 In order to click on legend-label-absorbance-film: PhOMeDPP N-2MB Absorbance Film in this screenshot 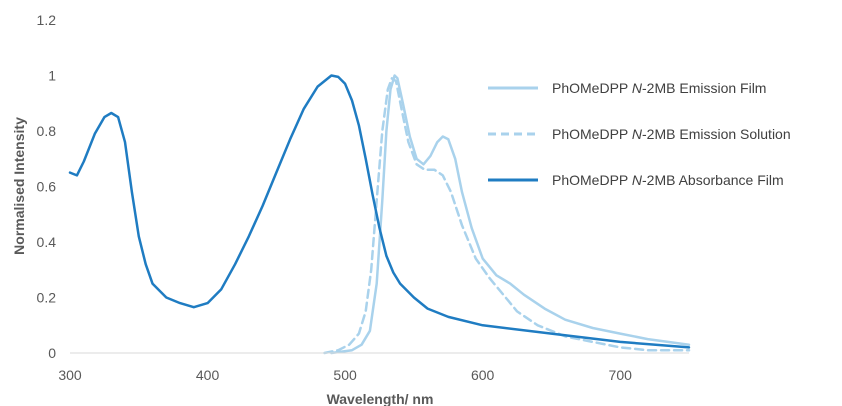, I will do `click(668, 180)`.